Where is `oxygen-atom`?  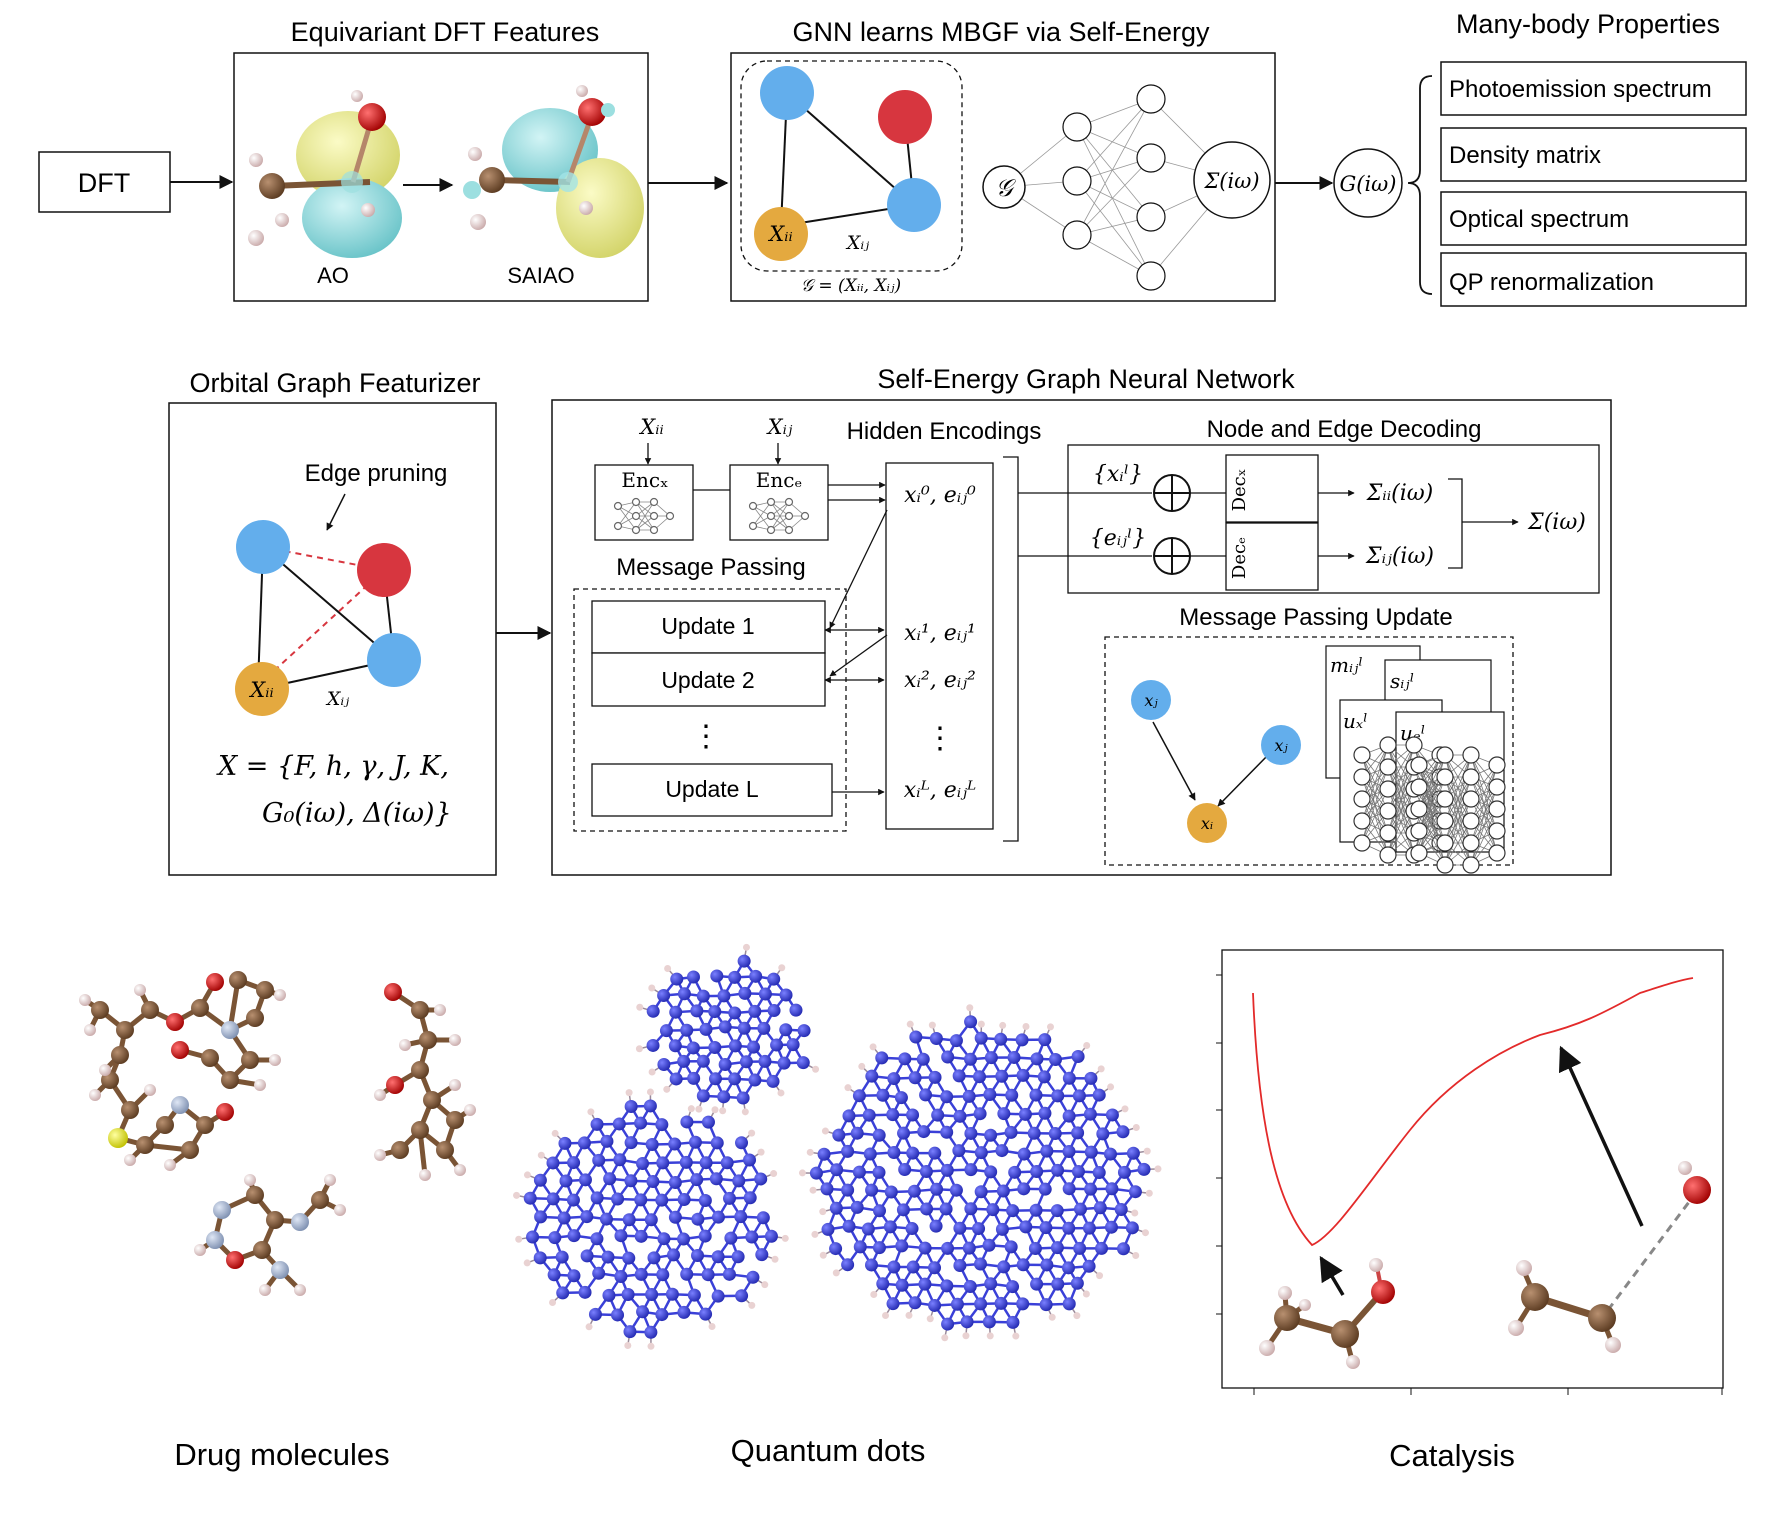 oxygen-atom is located at coordinates (395, 1085).